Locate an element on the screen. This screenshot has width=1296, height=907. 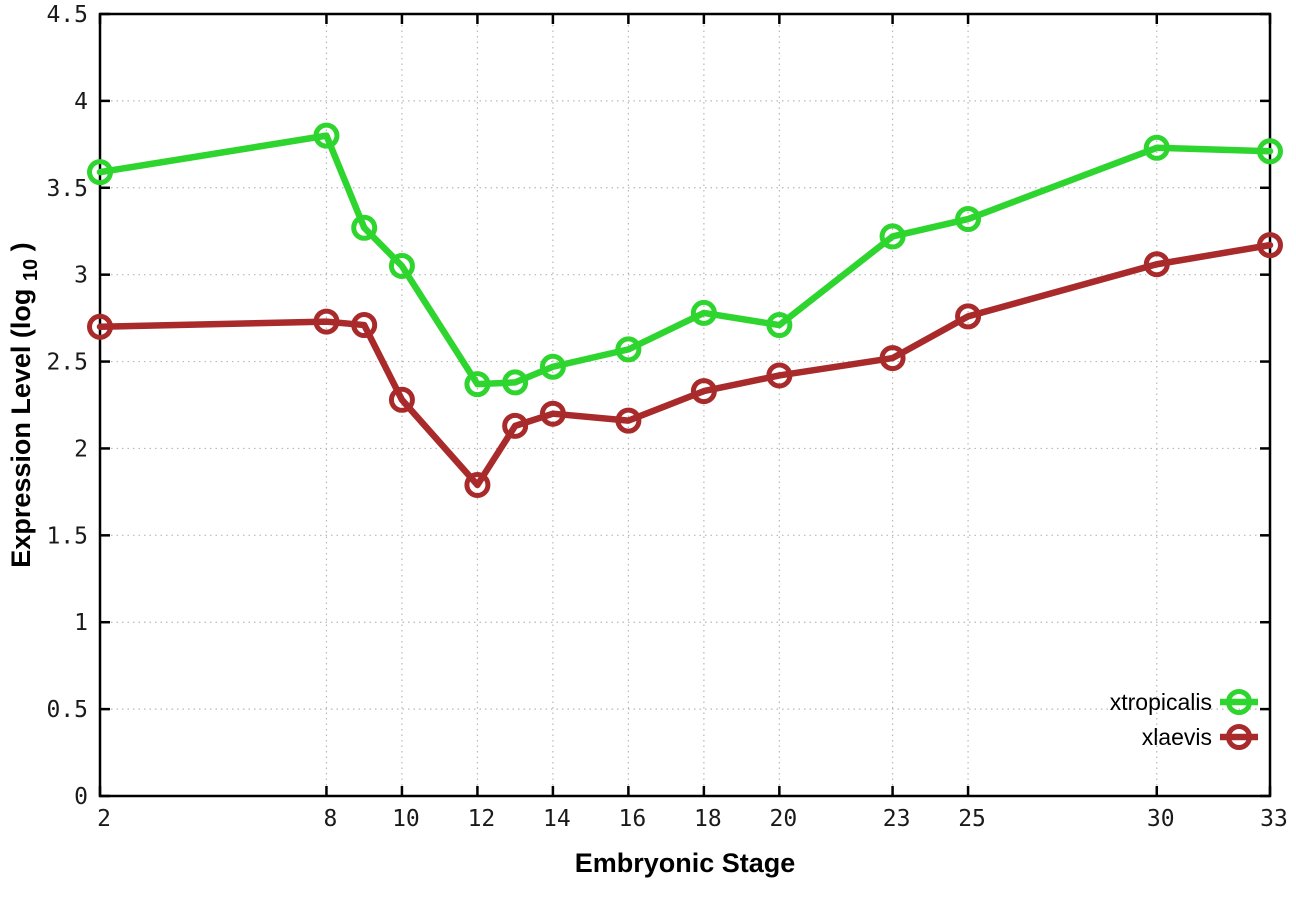
y-tick-label-3.5: 3.5 is located at coordinates (67, 189).